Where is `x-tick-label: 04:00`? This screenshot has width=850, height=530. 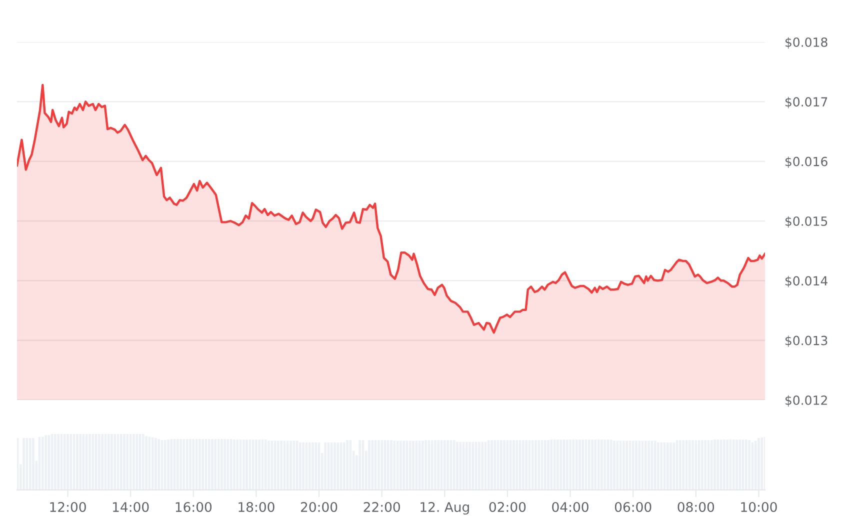 x-tick-label: 04:00 is located at coordinates (570, 507).